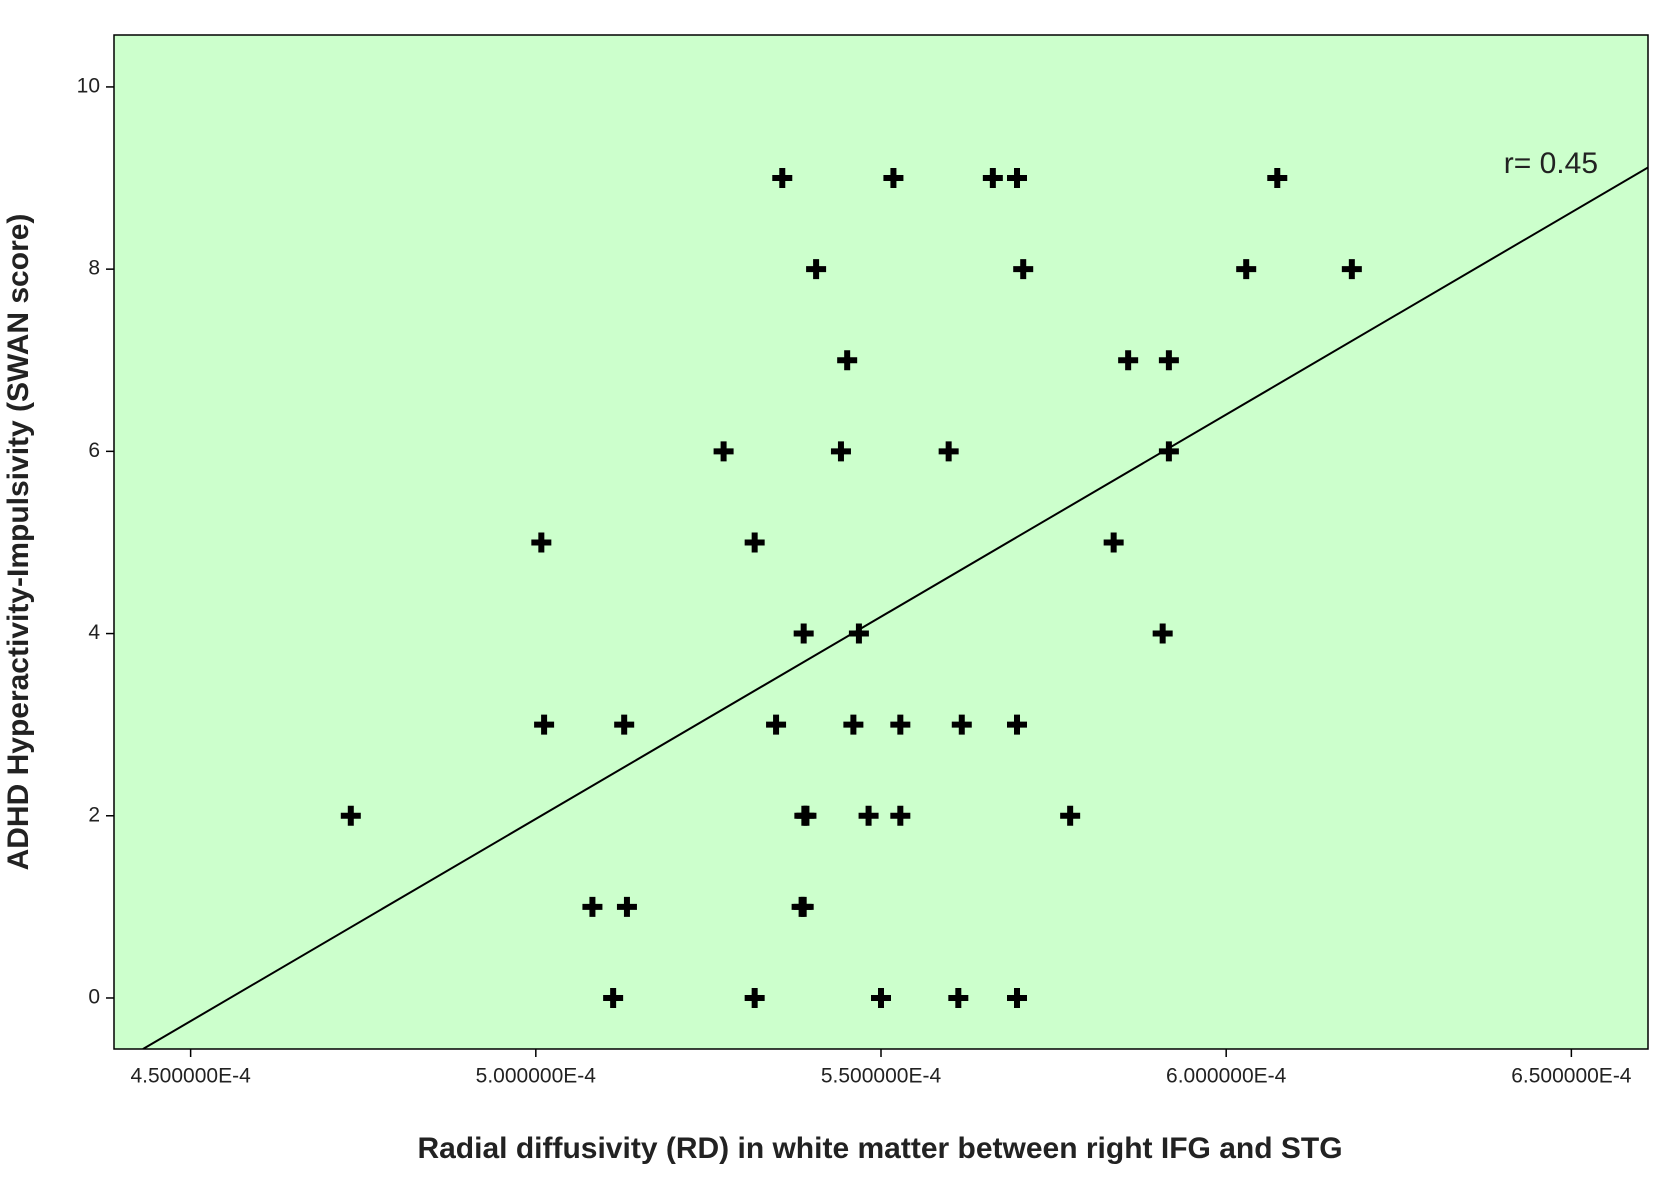 The image size is (1654, 1179). I want to click on y-tick-label: 10, so click(88, 85).